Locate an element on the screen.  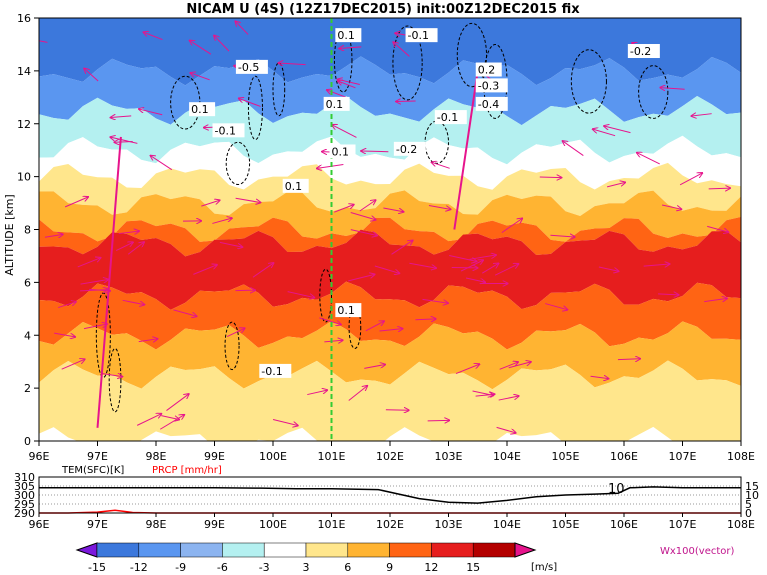
series-y-tick-label: 300 is located at coordinates (24, 495).